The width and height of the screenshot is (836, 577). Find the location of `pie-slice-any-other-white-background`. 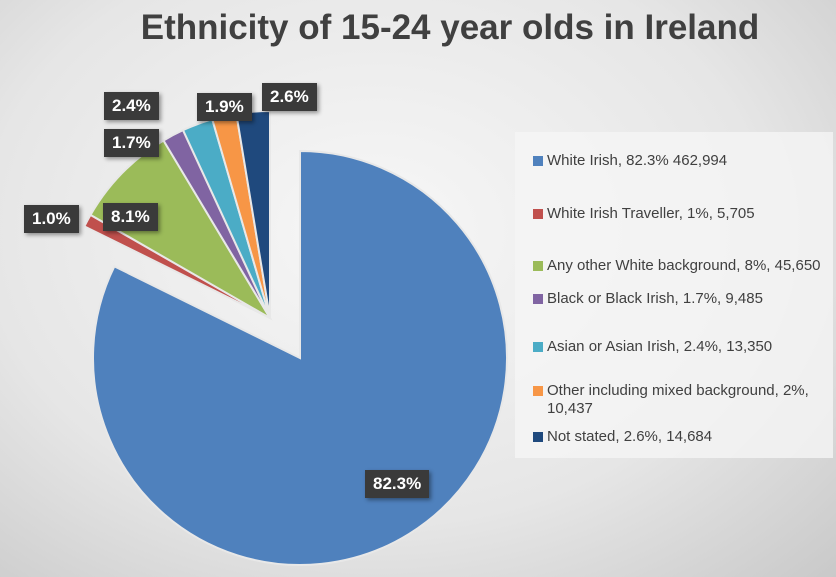

pie-slice-any-other-white-background is located at coordinates (181, 230).